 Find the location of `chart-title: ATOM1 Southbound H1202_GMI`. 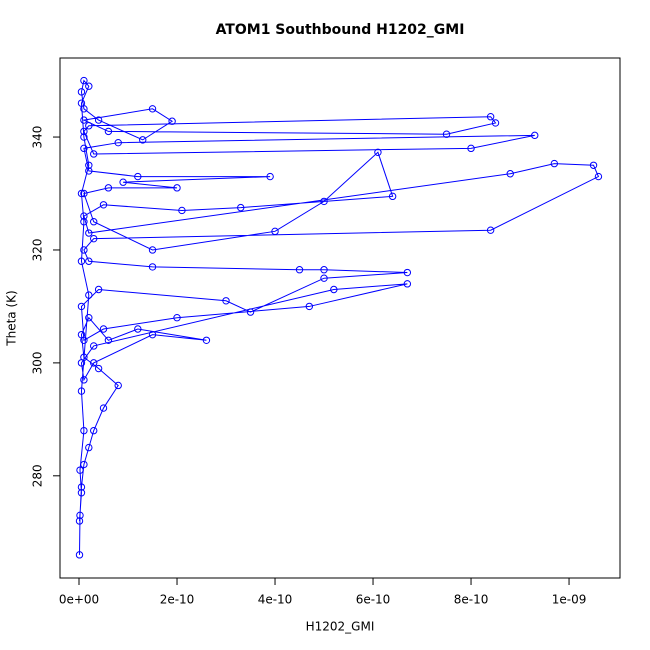

chart-title: ATOM1 Southbound H1202_GMI is located at coordinates (340, 30).